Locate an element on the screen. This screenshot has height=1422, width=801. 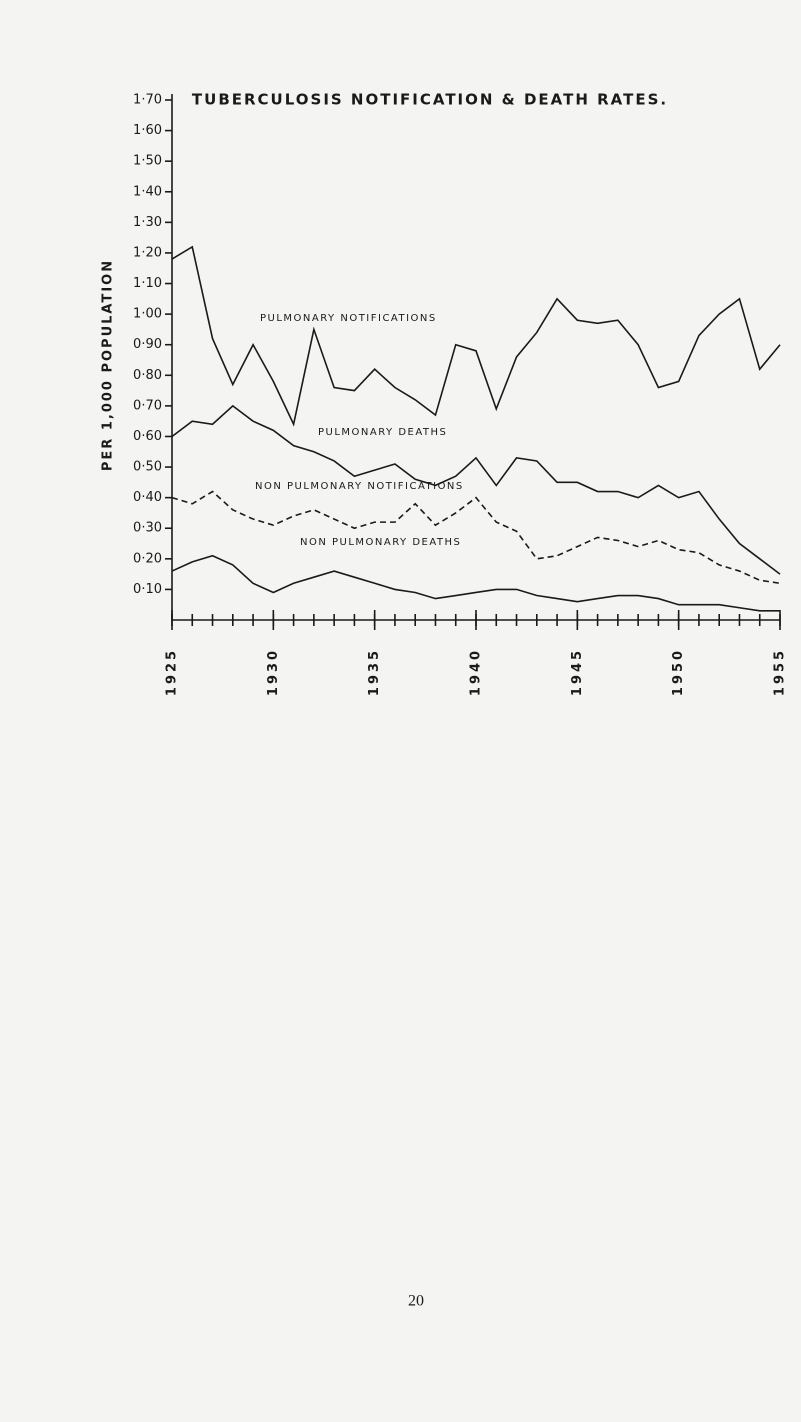
y-tick-label: 1·30 is located at coordinates (147, 222).